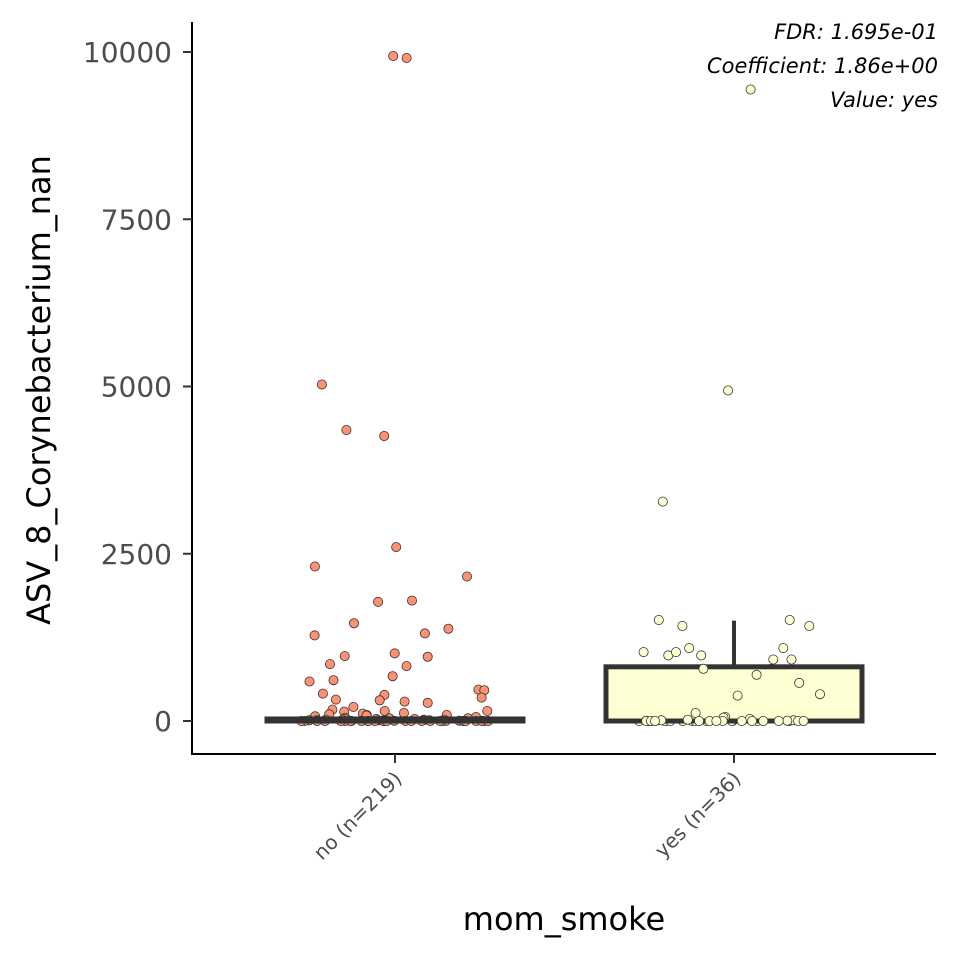  Describe the element at coordinates (822, 66) in the screenshot. I see `annotation-coefficient: Coefficient: 1.86e+00` at that location.